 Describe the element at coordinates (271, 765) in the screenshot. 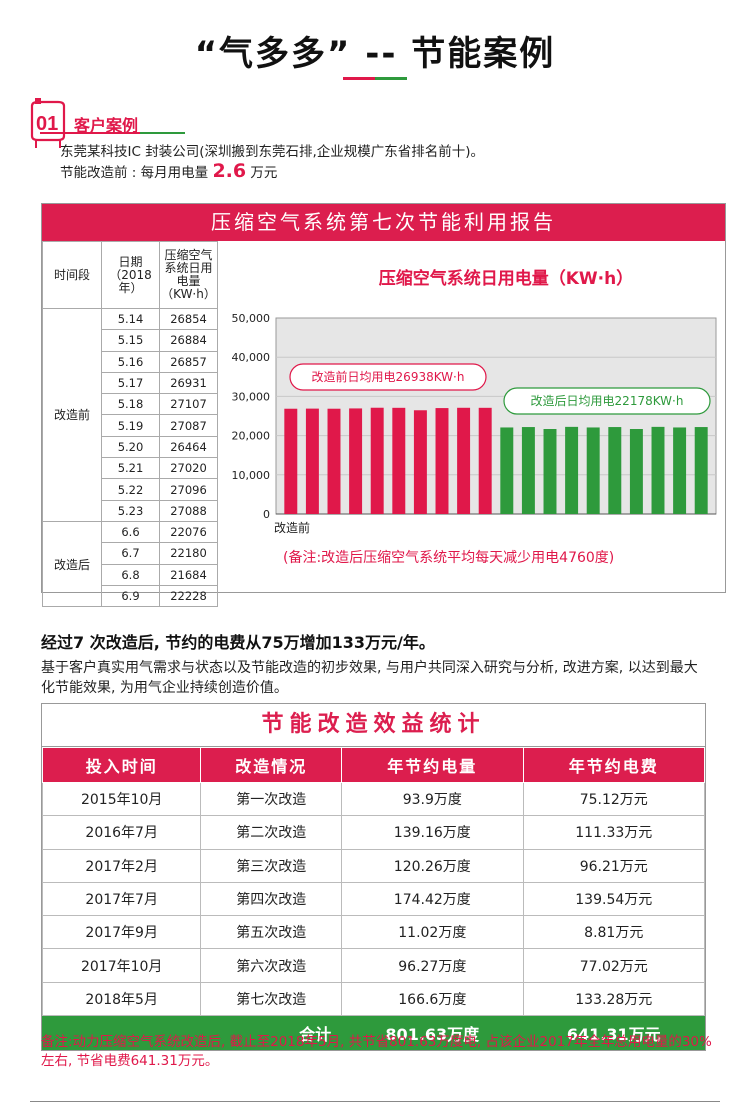

I see `stats-header-cell: 改造情况` at that location.